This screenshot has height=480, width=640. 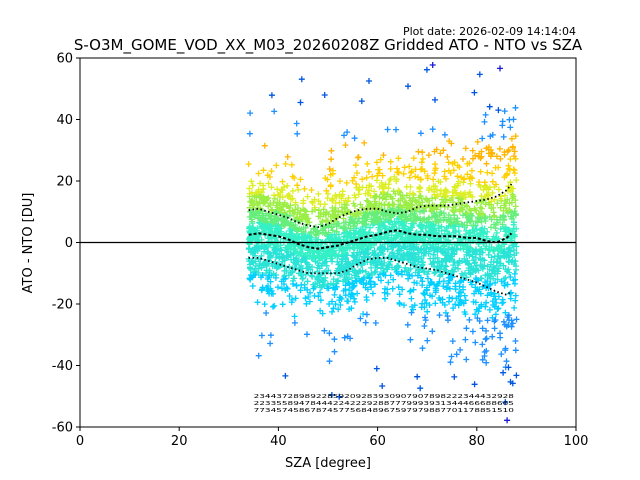 I want to click on x-axis-ticks: 0 20 40 60 80 100, so click(x=332, y=438).